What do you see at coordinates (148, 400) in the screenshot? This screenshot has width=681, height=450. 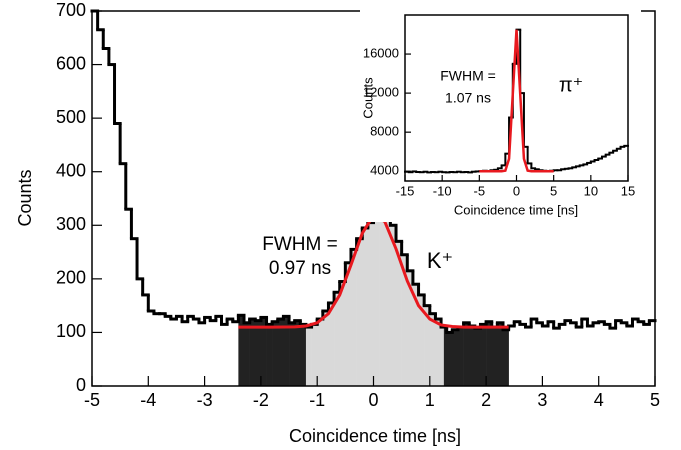 I see `x-tick-label: -4` at bounding box center [148, 400].